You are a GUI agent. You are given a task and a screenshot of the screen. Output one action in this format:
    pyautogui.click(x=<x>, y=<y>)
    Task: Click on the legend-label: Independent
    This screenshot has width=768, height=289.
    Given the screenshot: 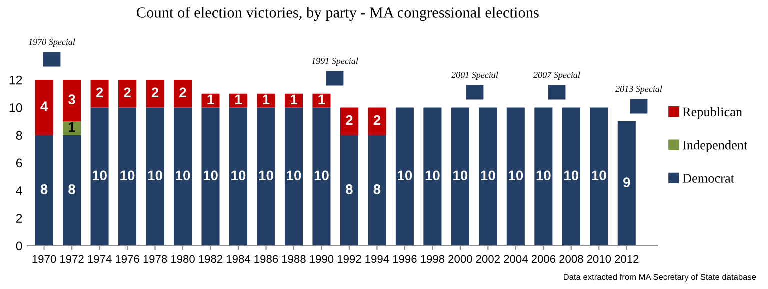 What is the action you would take?
    pyautogui.click(x=715, y=146)
    